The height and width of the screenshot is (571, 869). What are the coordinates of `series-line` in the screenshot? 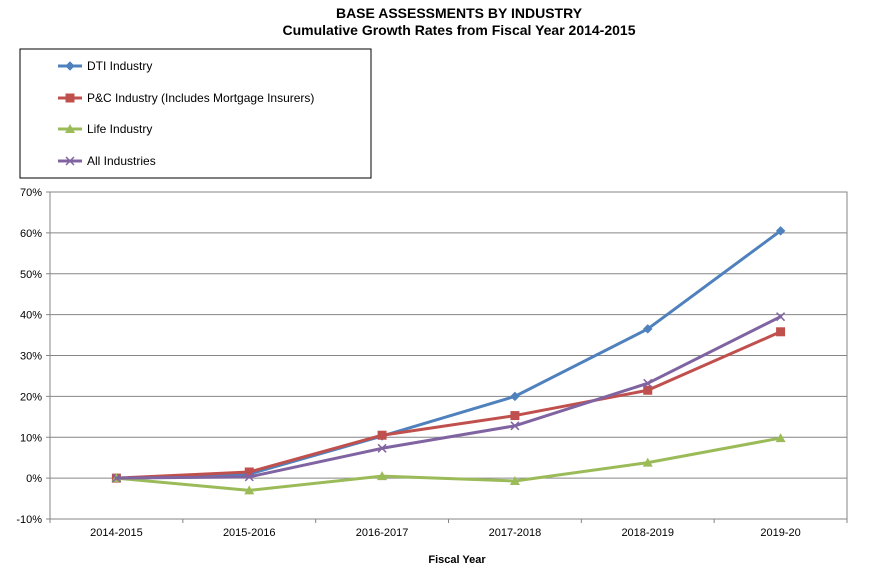 It's located at (448, 464).